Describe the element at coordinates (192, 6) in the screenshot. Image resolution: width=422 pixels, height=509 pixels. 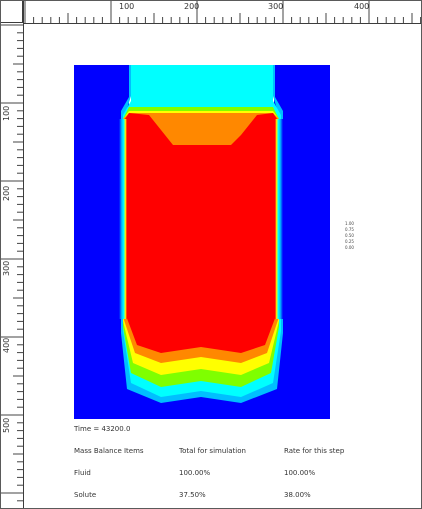
I see `ruler-label-200: 200` at that location.